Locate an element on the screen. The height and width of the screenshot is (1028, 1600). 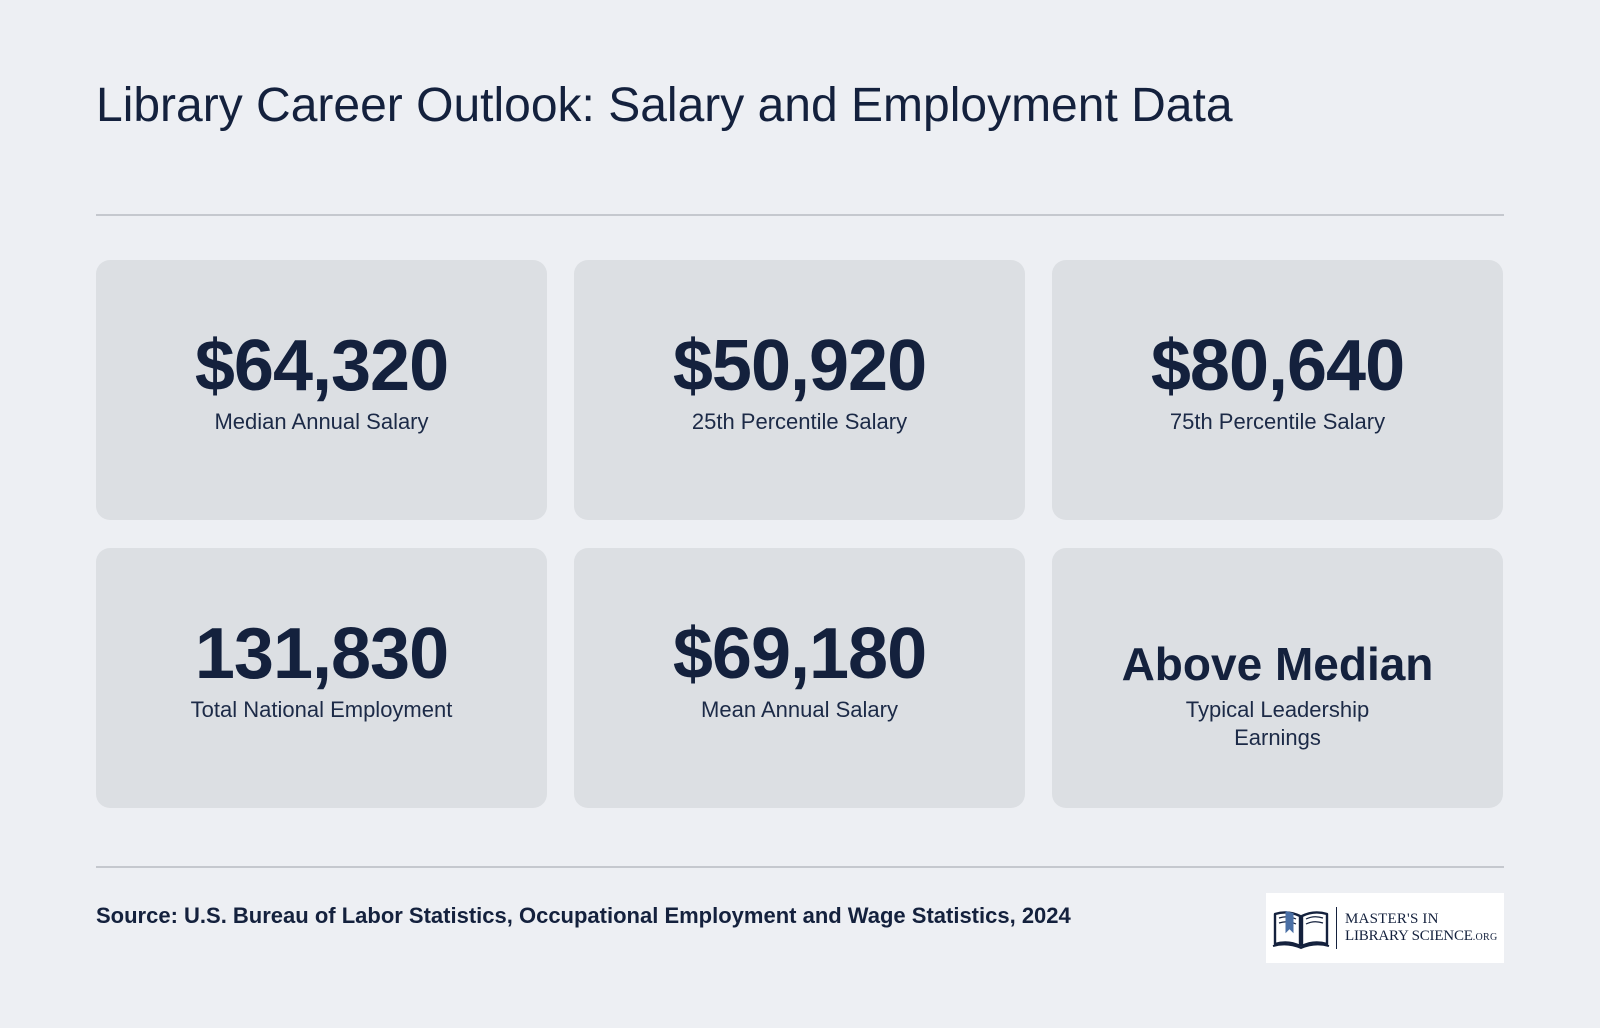
stat-label: Total National Employment is located at coordinates (321, 709).